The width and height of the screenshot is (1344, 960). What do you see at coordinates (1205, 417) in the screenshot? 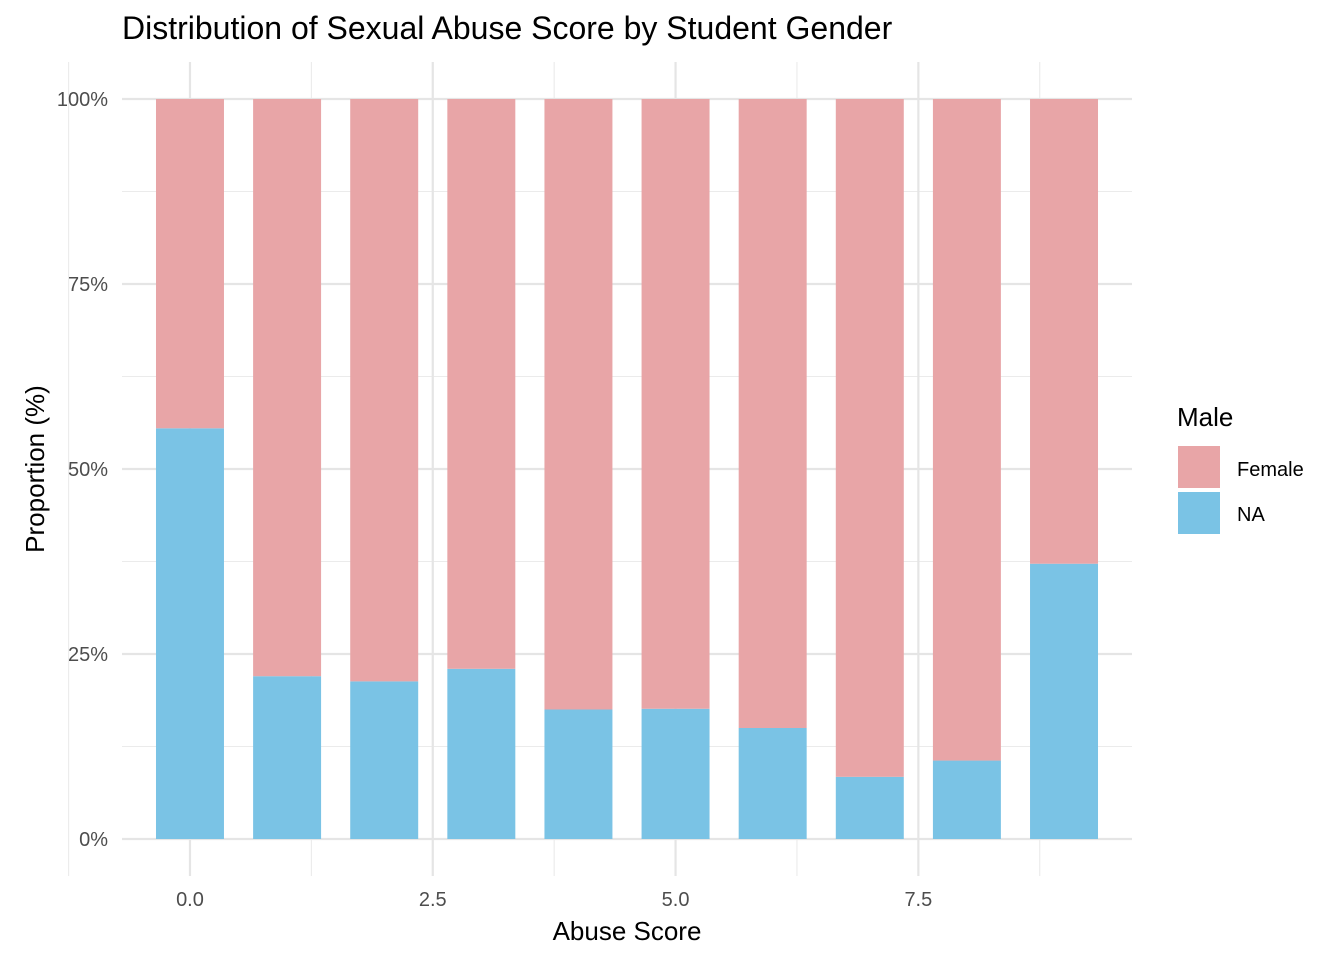
I see `legend-title: Male` at bounding box center [1205, 417].